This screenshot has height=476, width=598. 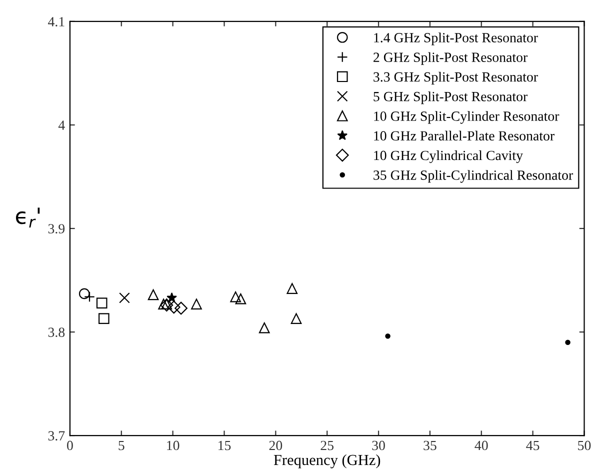 I want to click on x-tick-label: 25, so click(x=327, y=445).